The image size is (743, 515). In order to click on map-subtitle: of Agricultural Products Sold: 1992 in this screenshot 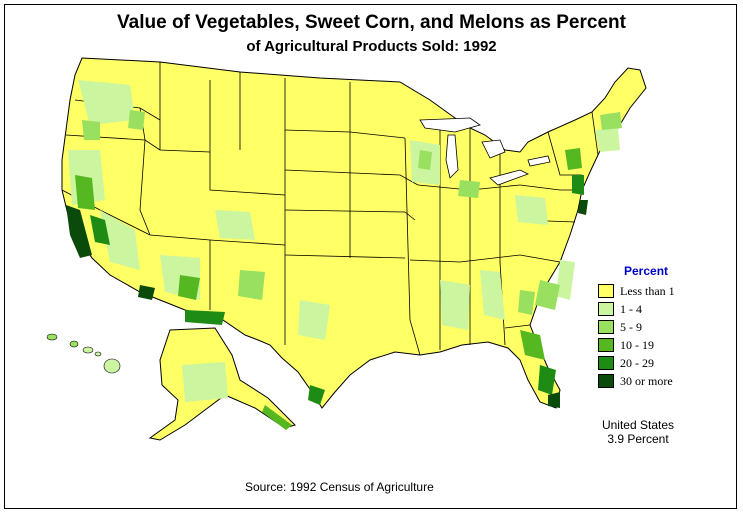, I will do `click(371, 46)`.